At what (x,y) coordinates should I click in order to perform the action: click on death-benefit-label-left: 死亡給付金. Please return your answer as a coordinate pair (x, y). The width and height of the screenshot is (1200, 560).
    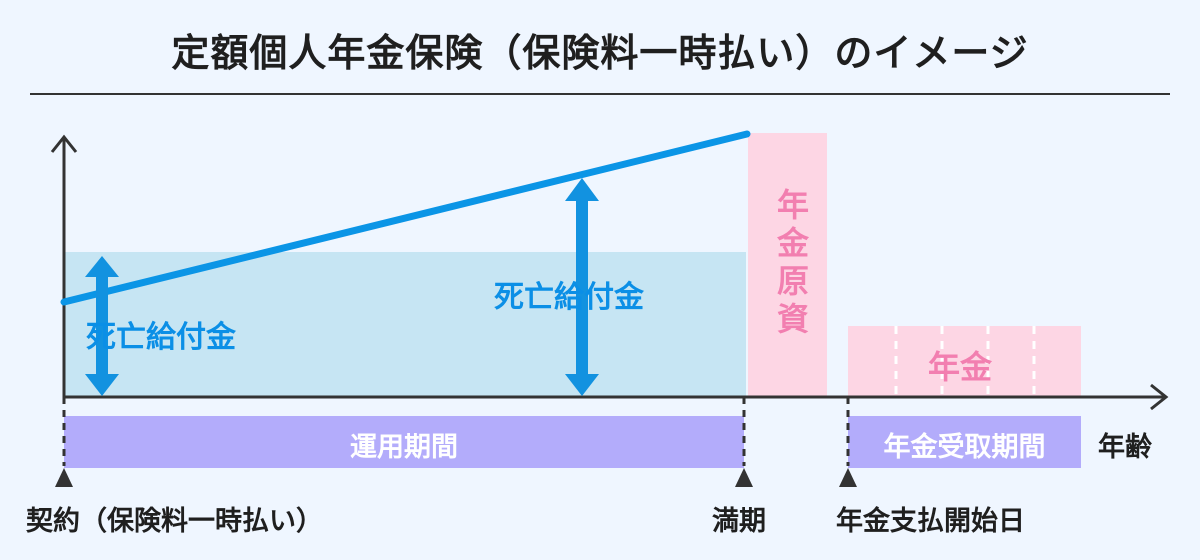
    Looking at the image, I should click on (161, 337).